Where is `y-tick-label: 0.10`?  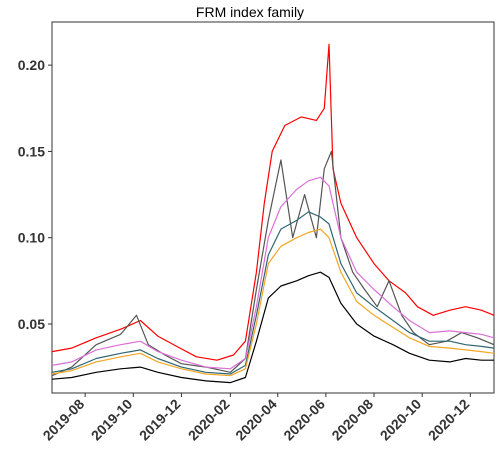
y-tick-label: 0.10 is located at coordinates (31, 238).